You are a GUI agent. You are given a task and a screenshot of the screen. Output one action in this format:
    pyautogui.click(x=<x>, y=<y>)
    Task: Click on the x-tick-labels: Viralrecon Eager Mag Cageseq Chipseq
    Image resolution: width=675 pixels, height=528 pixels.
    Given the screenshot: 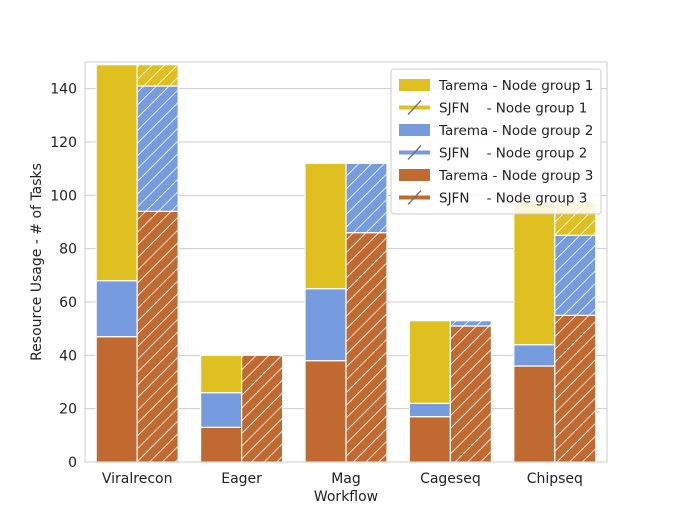 What is the action you would take?
    pyautogui.click(x=342, y=479)
    